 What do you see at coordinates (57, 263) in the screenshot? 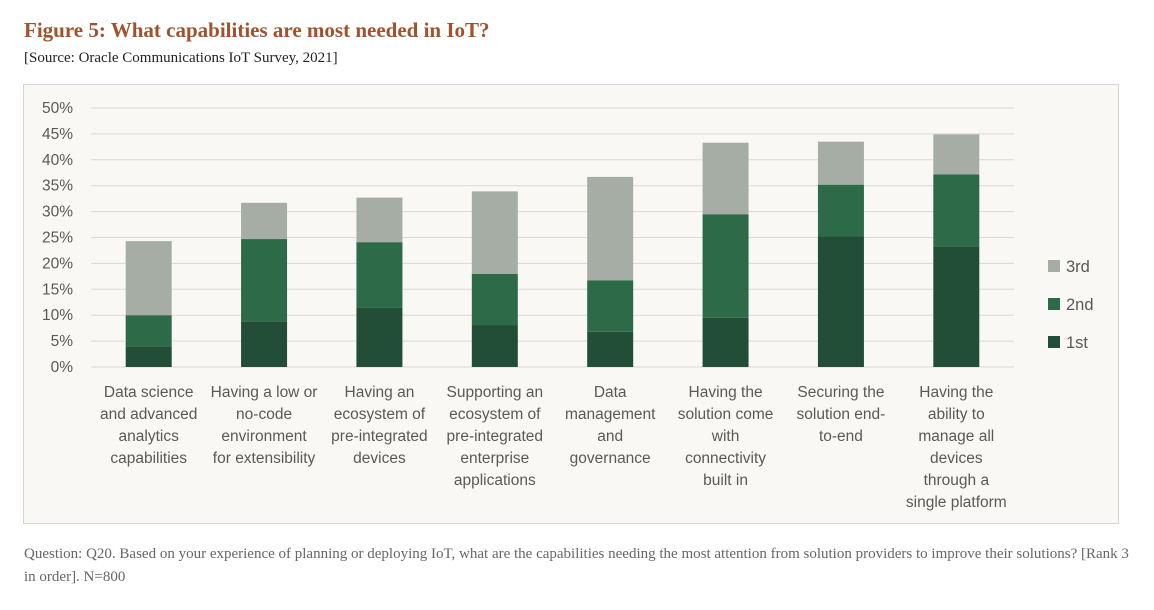
I see `y-tick-label: 20%` at bounding box center [57, 263].